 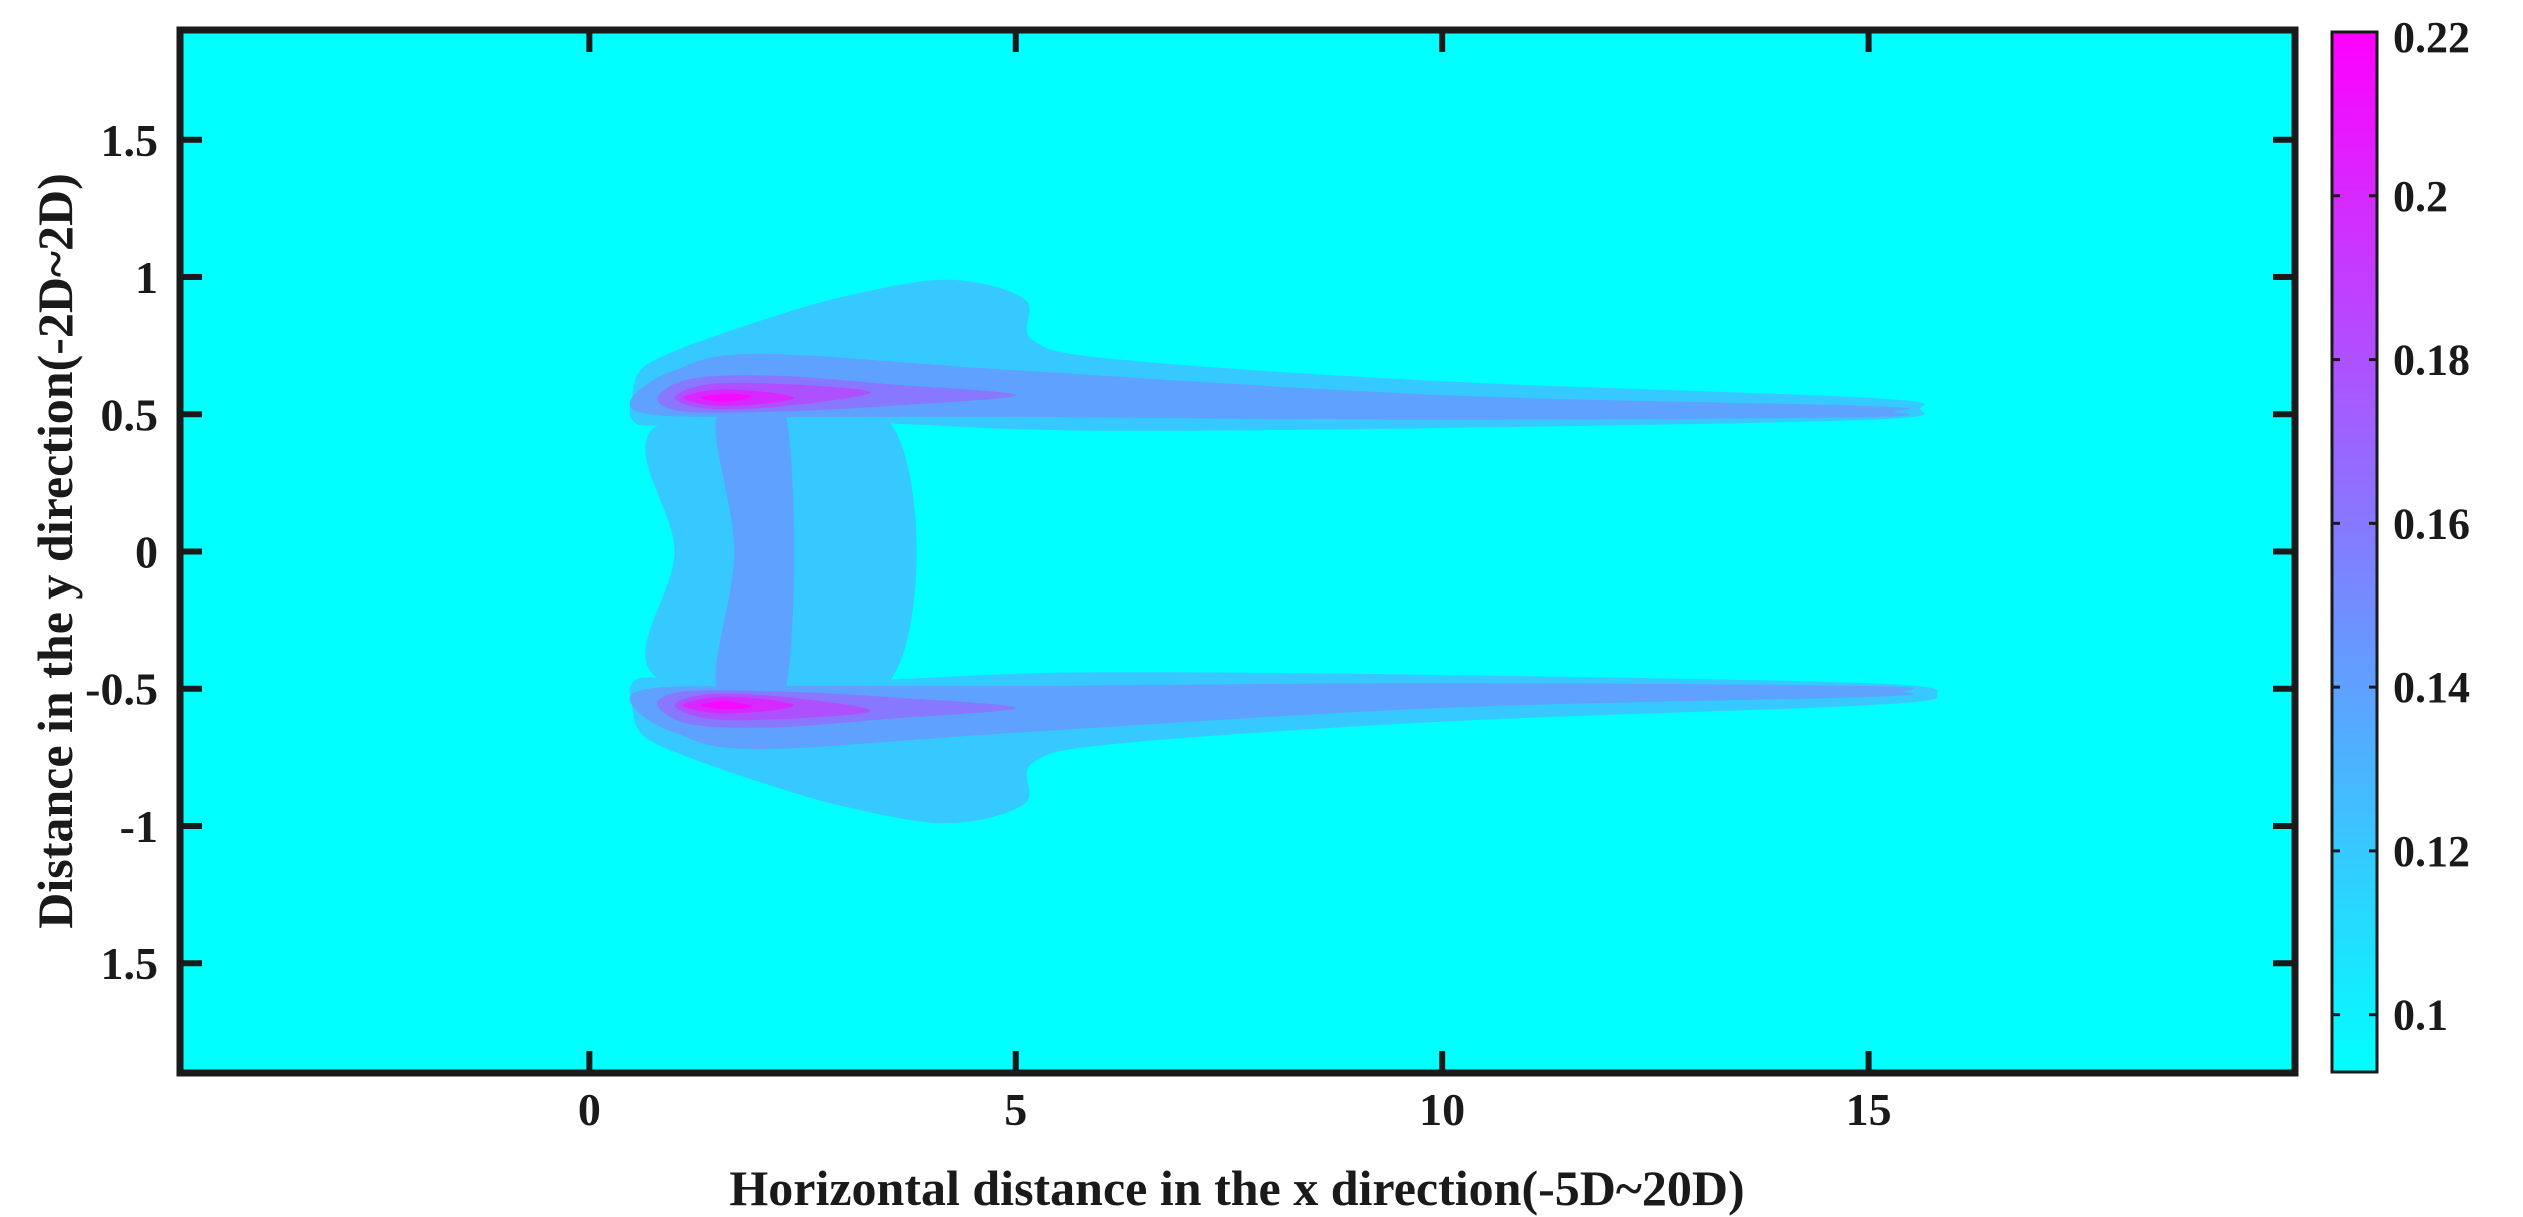 What do you see at coordinates (1869, 1109) in the screenshot?
I see `x-tick-label: 15` at bounding box center [1869, 1109].